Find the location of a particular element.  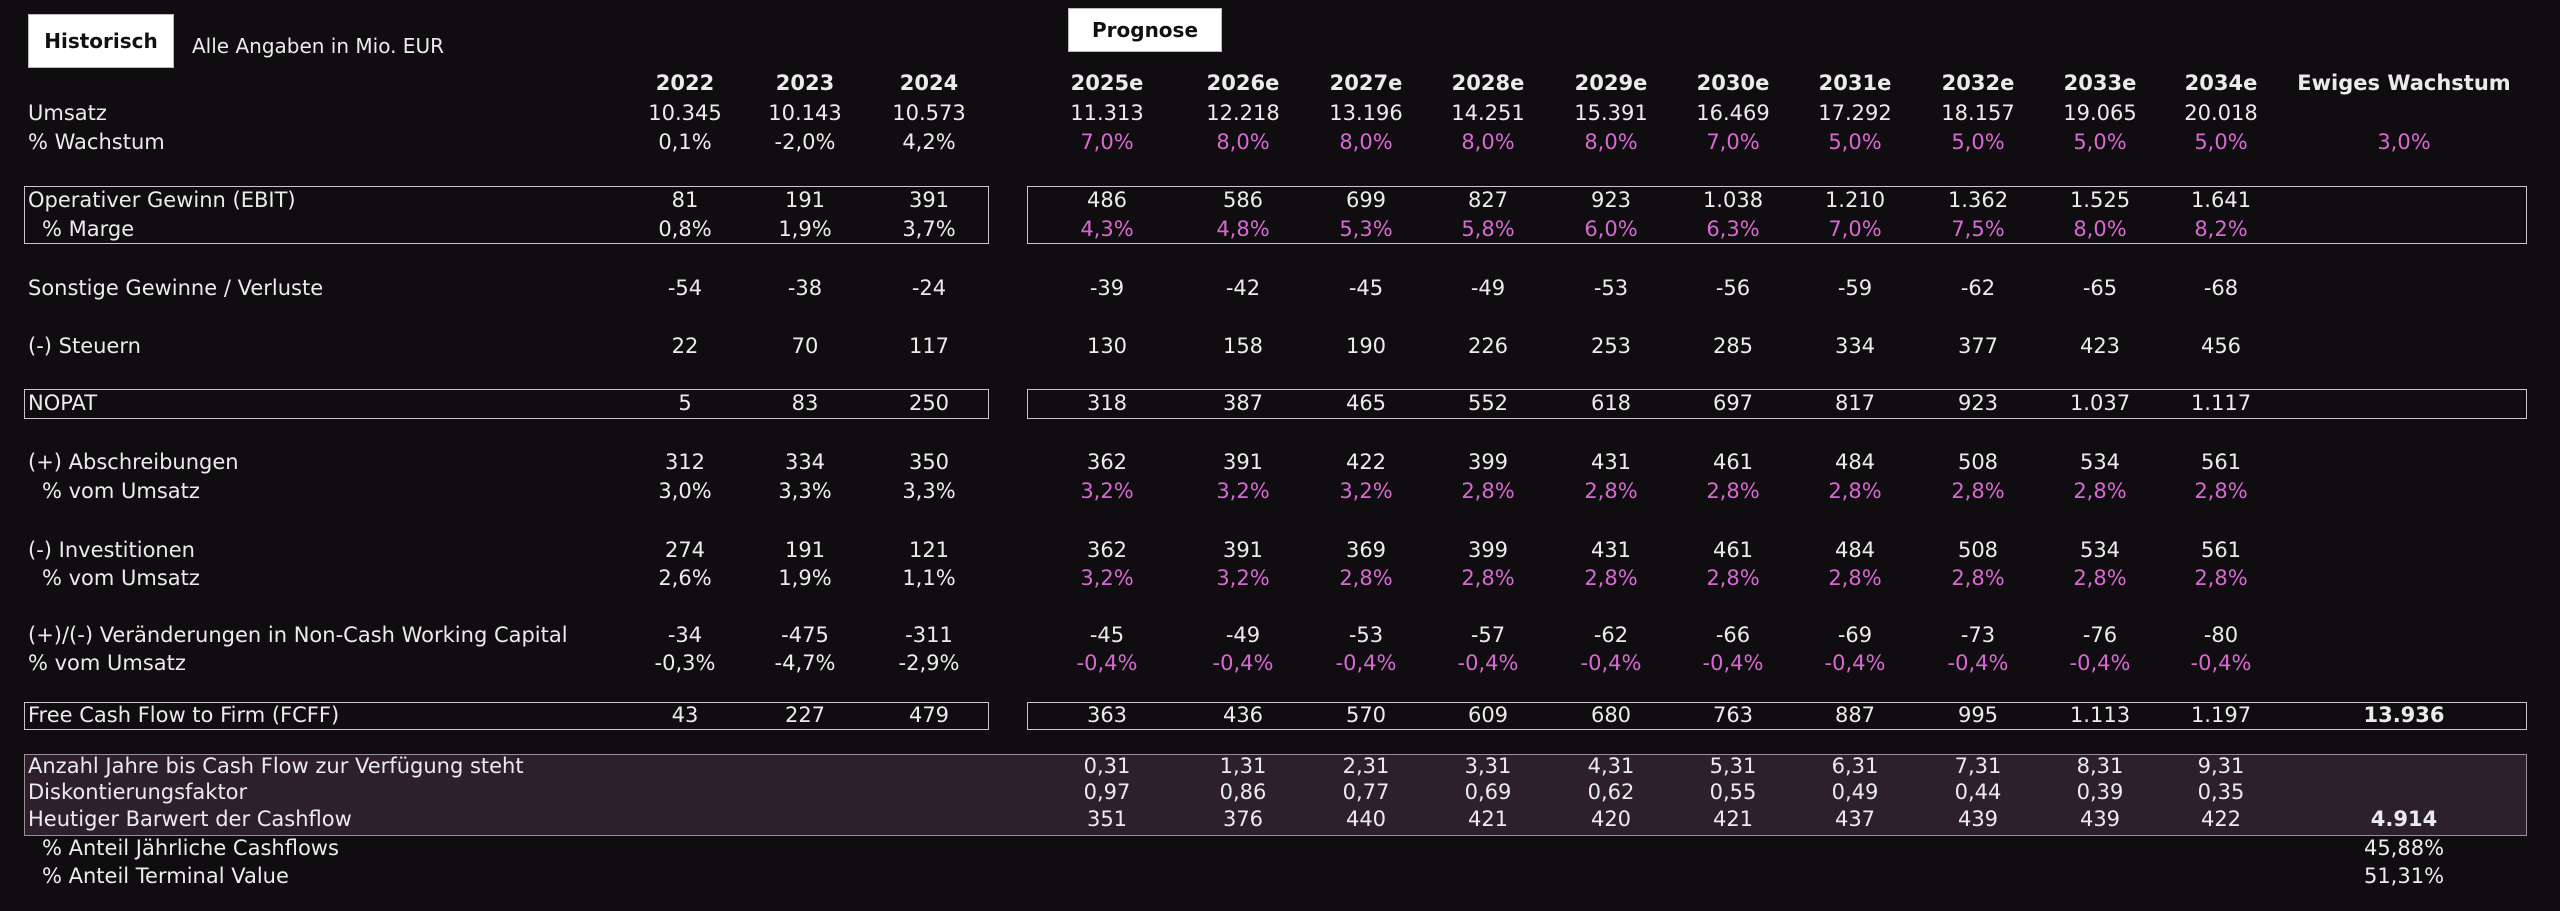

forecast-value: 461 is located at coordinates (1733, 550).